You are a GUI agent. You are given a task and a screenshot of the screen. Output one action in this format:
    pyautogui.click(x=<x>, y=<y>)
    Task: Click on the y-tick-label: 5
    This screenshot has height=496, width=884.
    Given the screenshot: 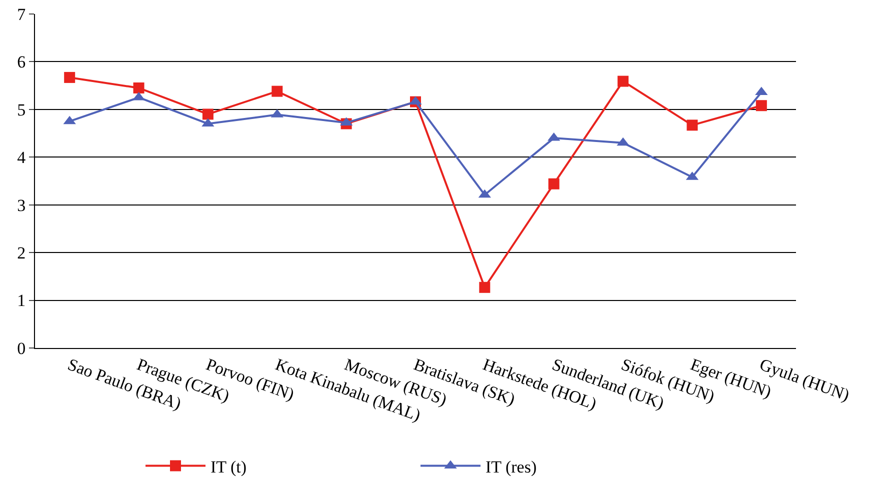 What is the action you would take?
    pyautogui.click(x=21, y=110)
    